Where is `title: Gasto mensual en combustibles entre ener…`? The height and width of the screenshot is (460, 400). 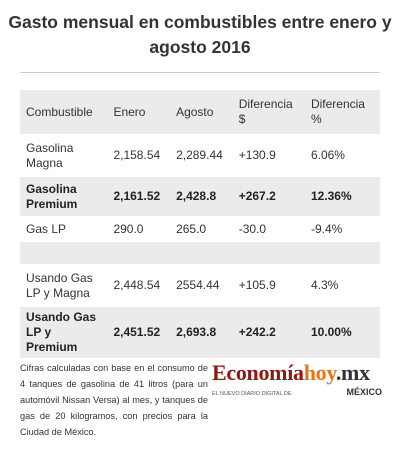 title: Gasto mensual en combustibles entre ener… is located at coordinates (200, 34).